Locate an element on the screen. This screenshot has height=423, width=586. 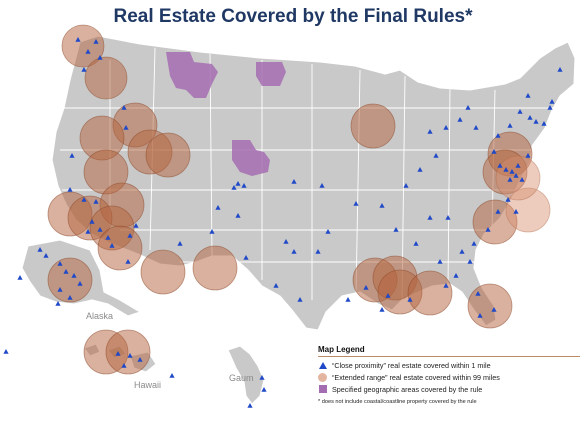
triangle-marker-icon is located at coordinates (322, 365).